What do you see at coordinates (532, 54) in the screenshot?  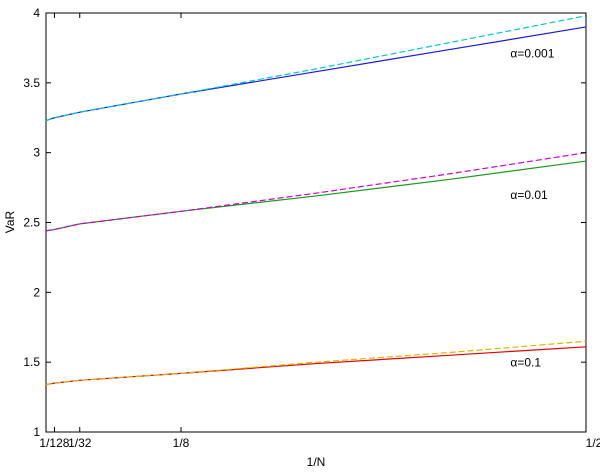 I see `annotation-1: α=0.001` at bounding box center [532, 54].